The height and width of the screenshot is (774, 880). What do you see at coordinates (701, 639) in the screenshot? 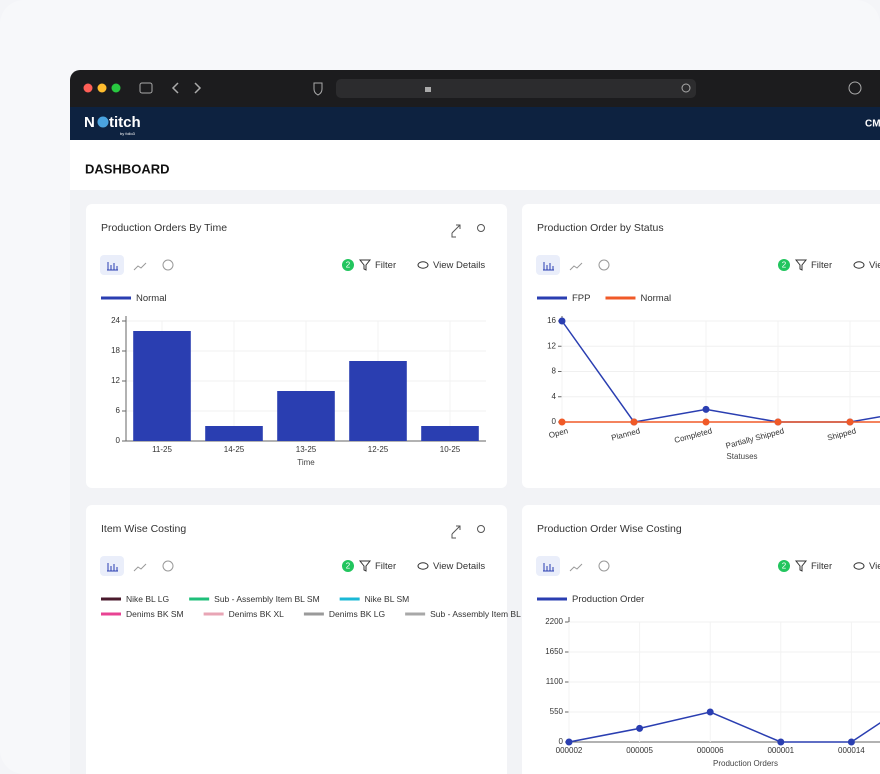
I see `card` at bounding box center [701, 639].